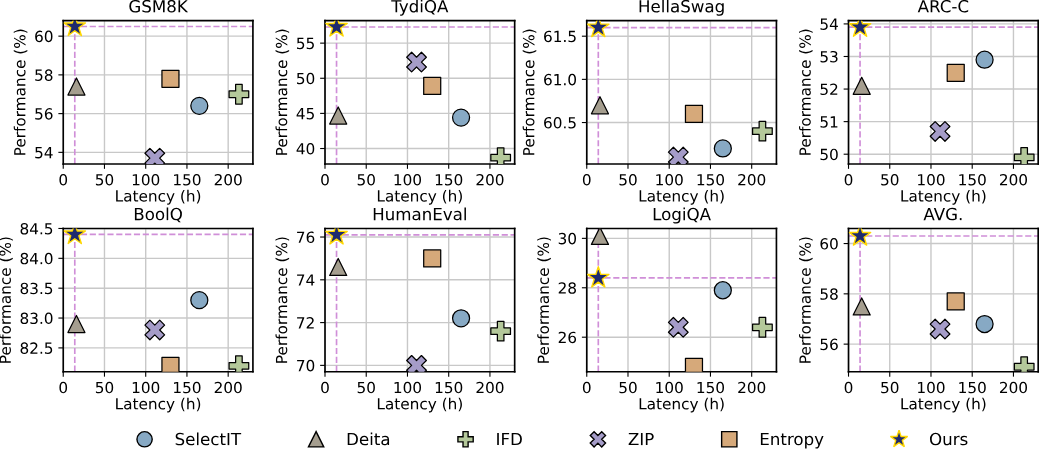 The image size is (1054, 459). I want to click on y-tick-label: 82.5, so click(36, 348).